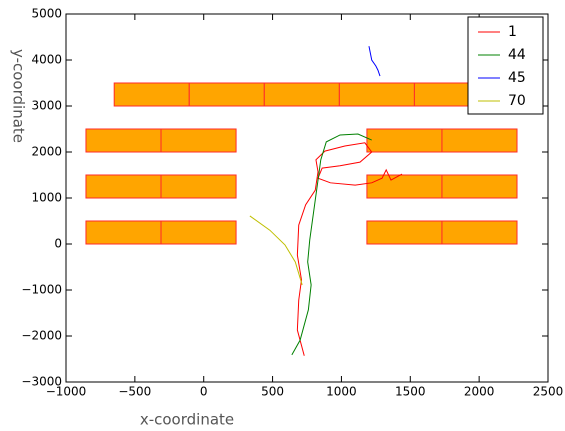 This screenshot has width=565, height=431. Describe the element at coordinates (505, 65) in the screenshot. I see `legend-box` at that location.